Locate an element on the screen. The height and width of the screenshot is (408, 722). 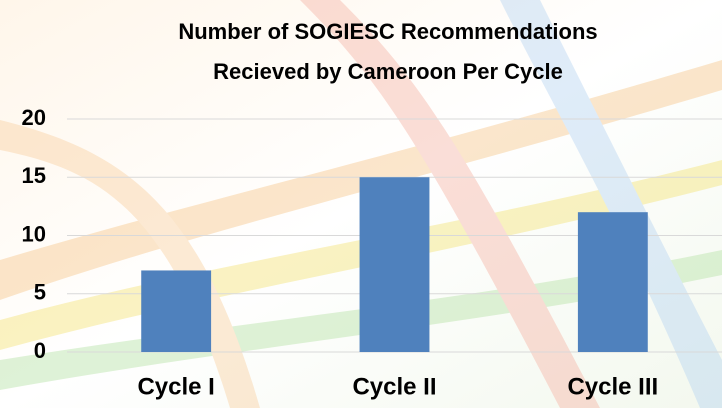
y-tick-label: 10 is located at coordinates (34, 233).